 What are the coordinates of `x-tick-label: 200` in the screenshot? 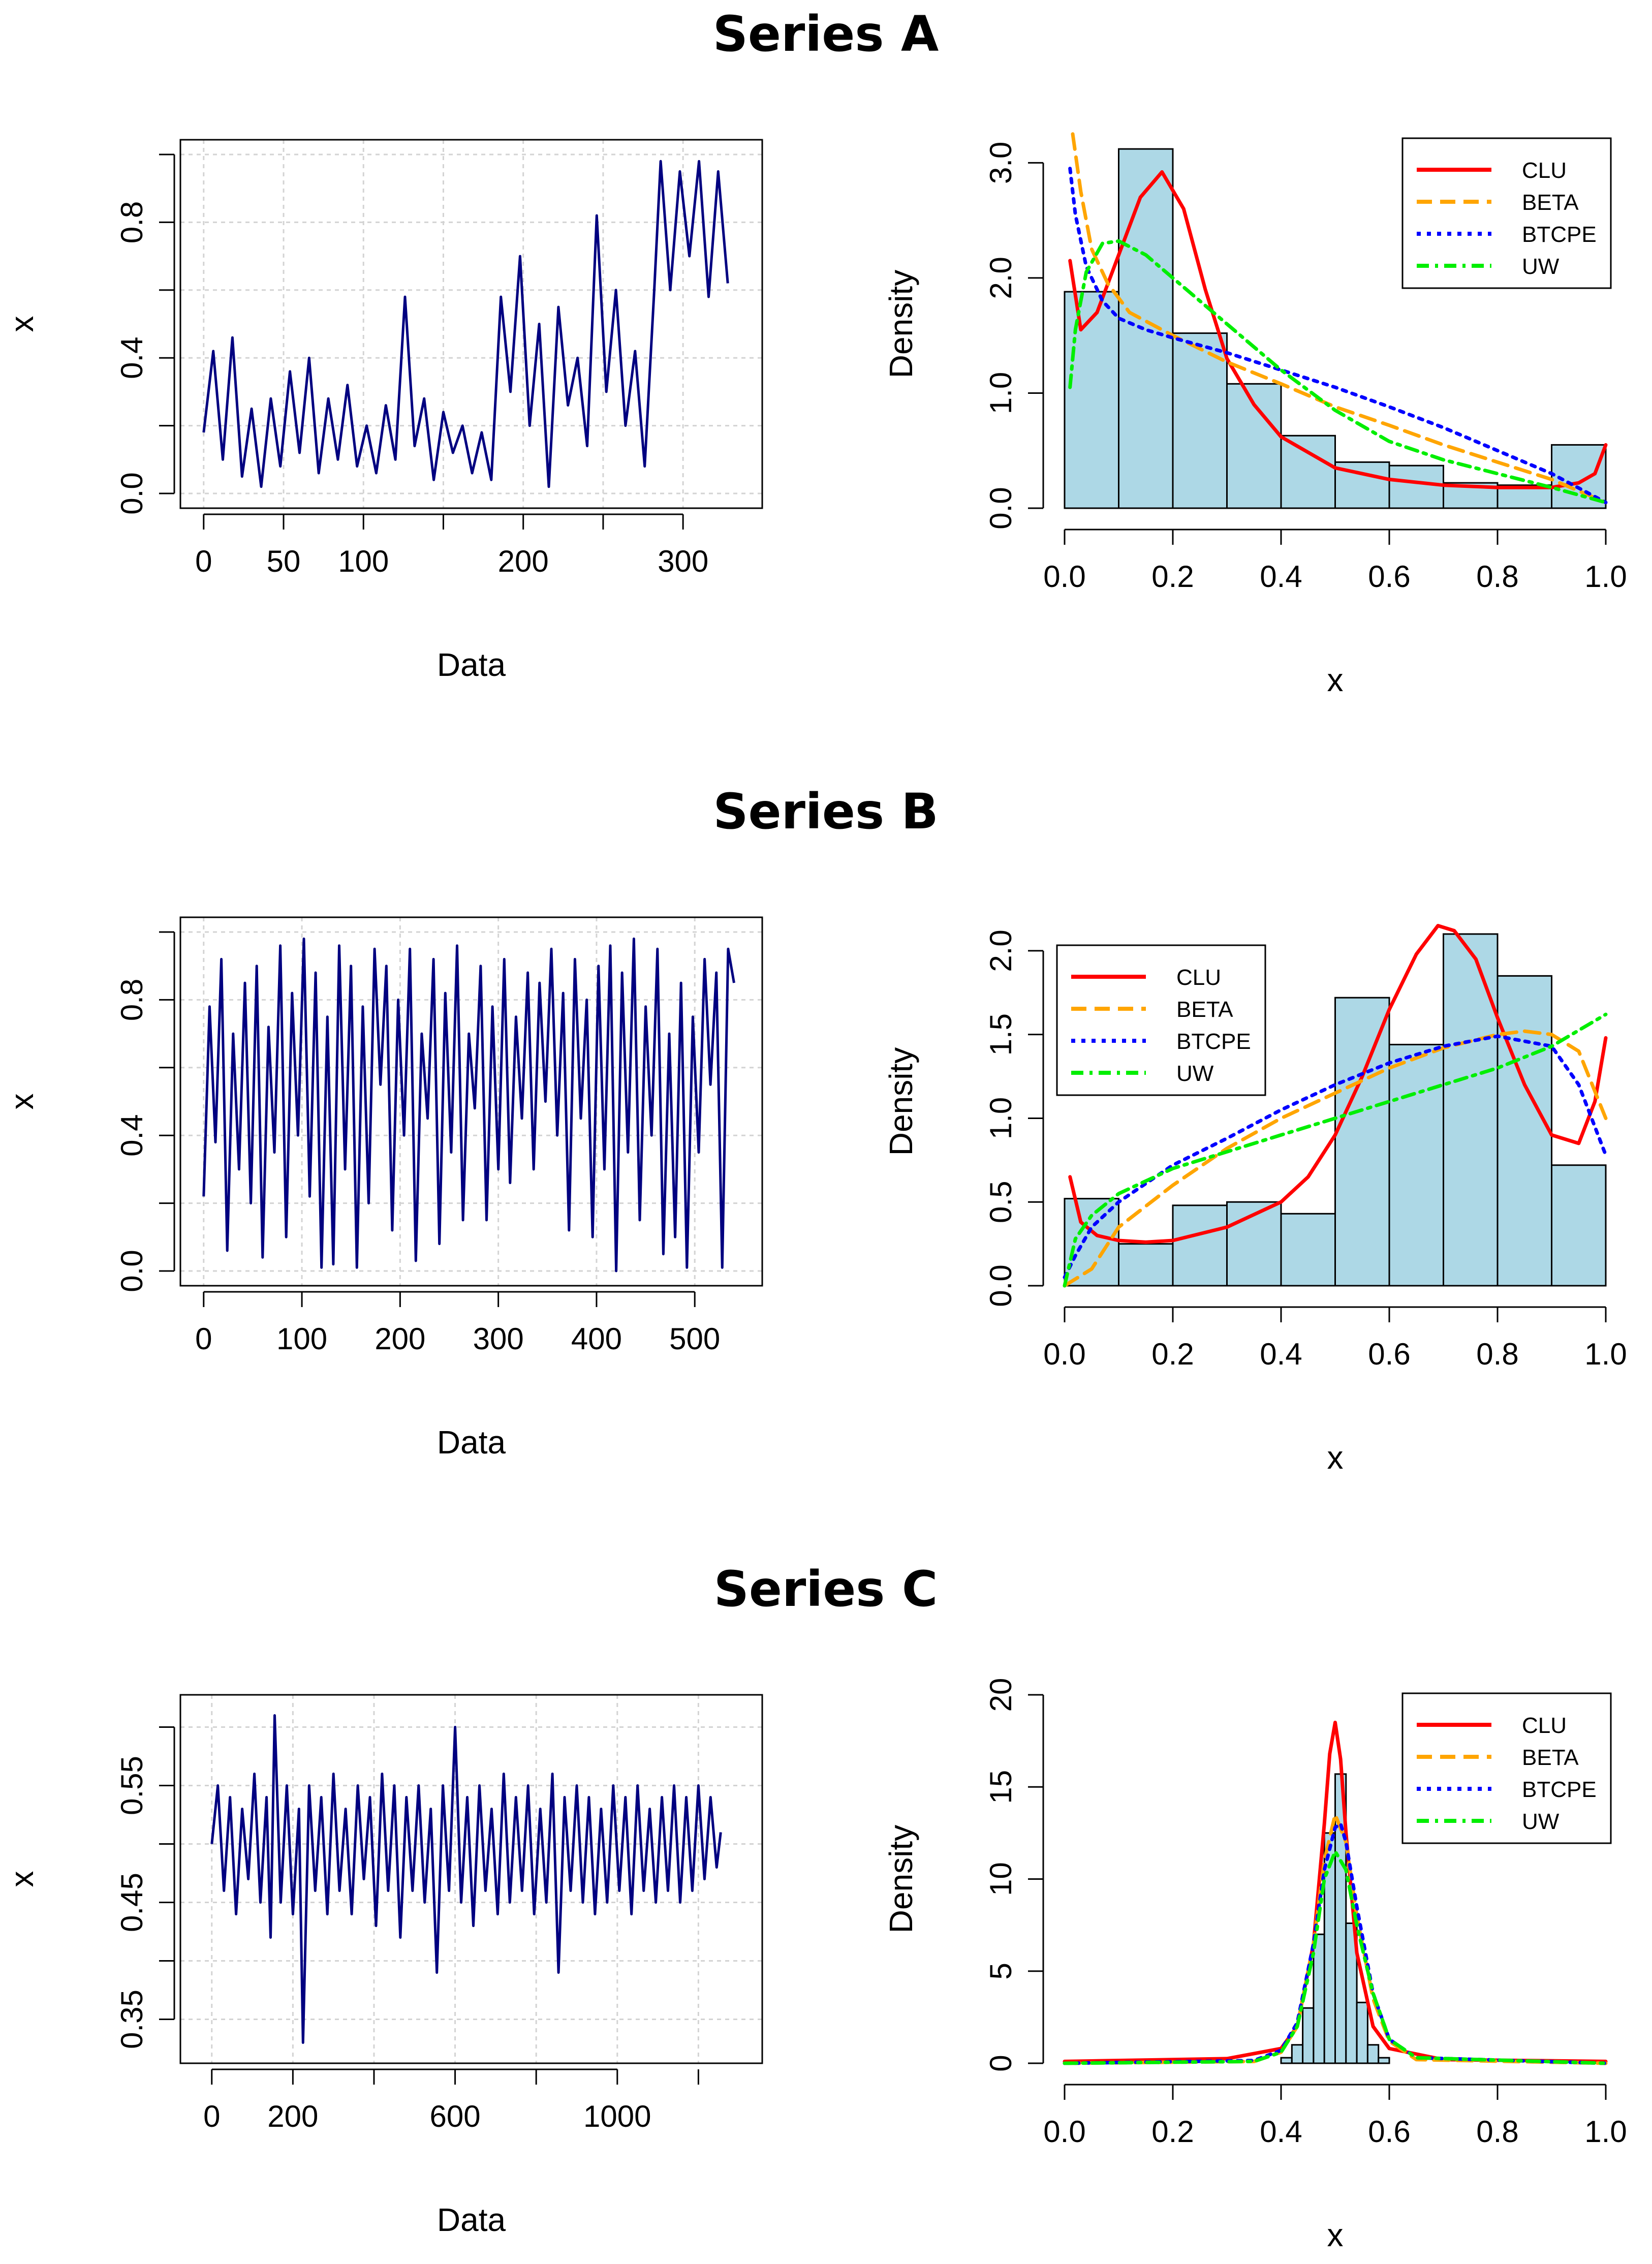 It's located at (523, 561).